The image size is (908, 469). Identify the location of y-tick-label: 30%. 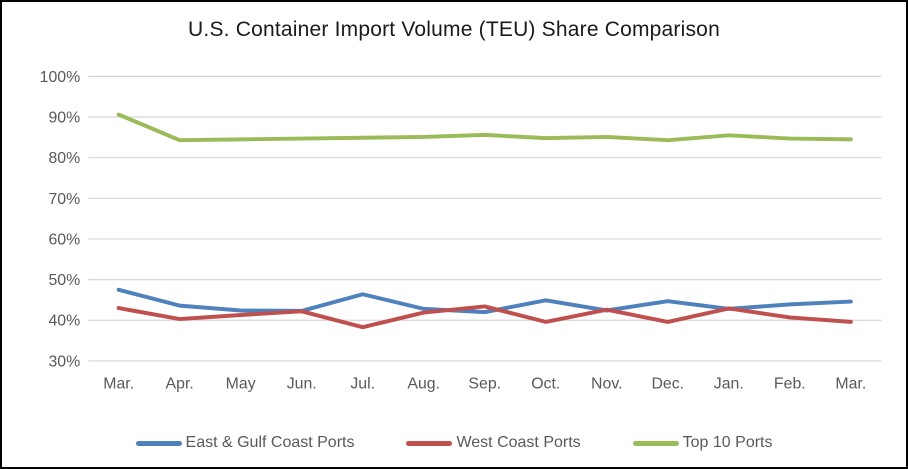
(64, 361).